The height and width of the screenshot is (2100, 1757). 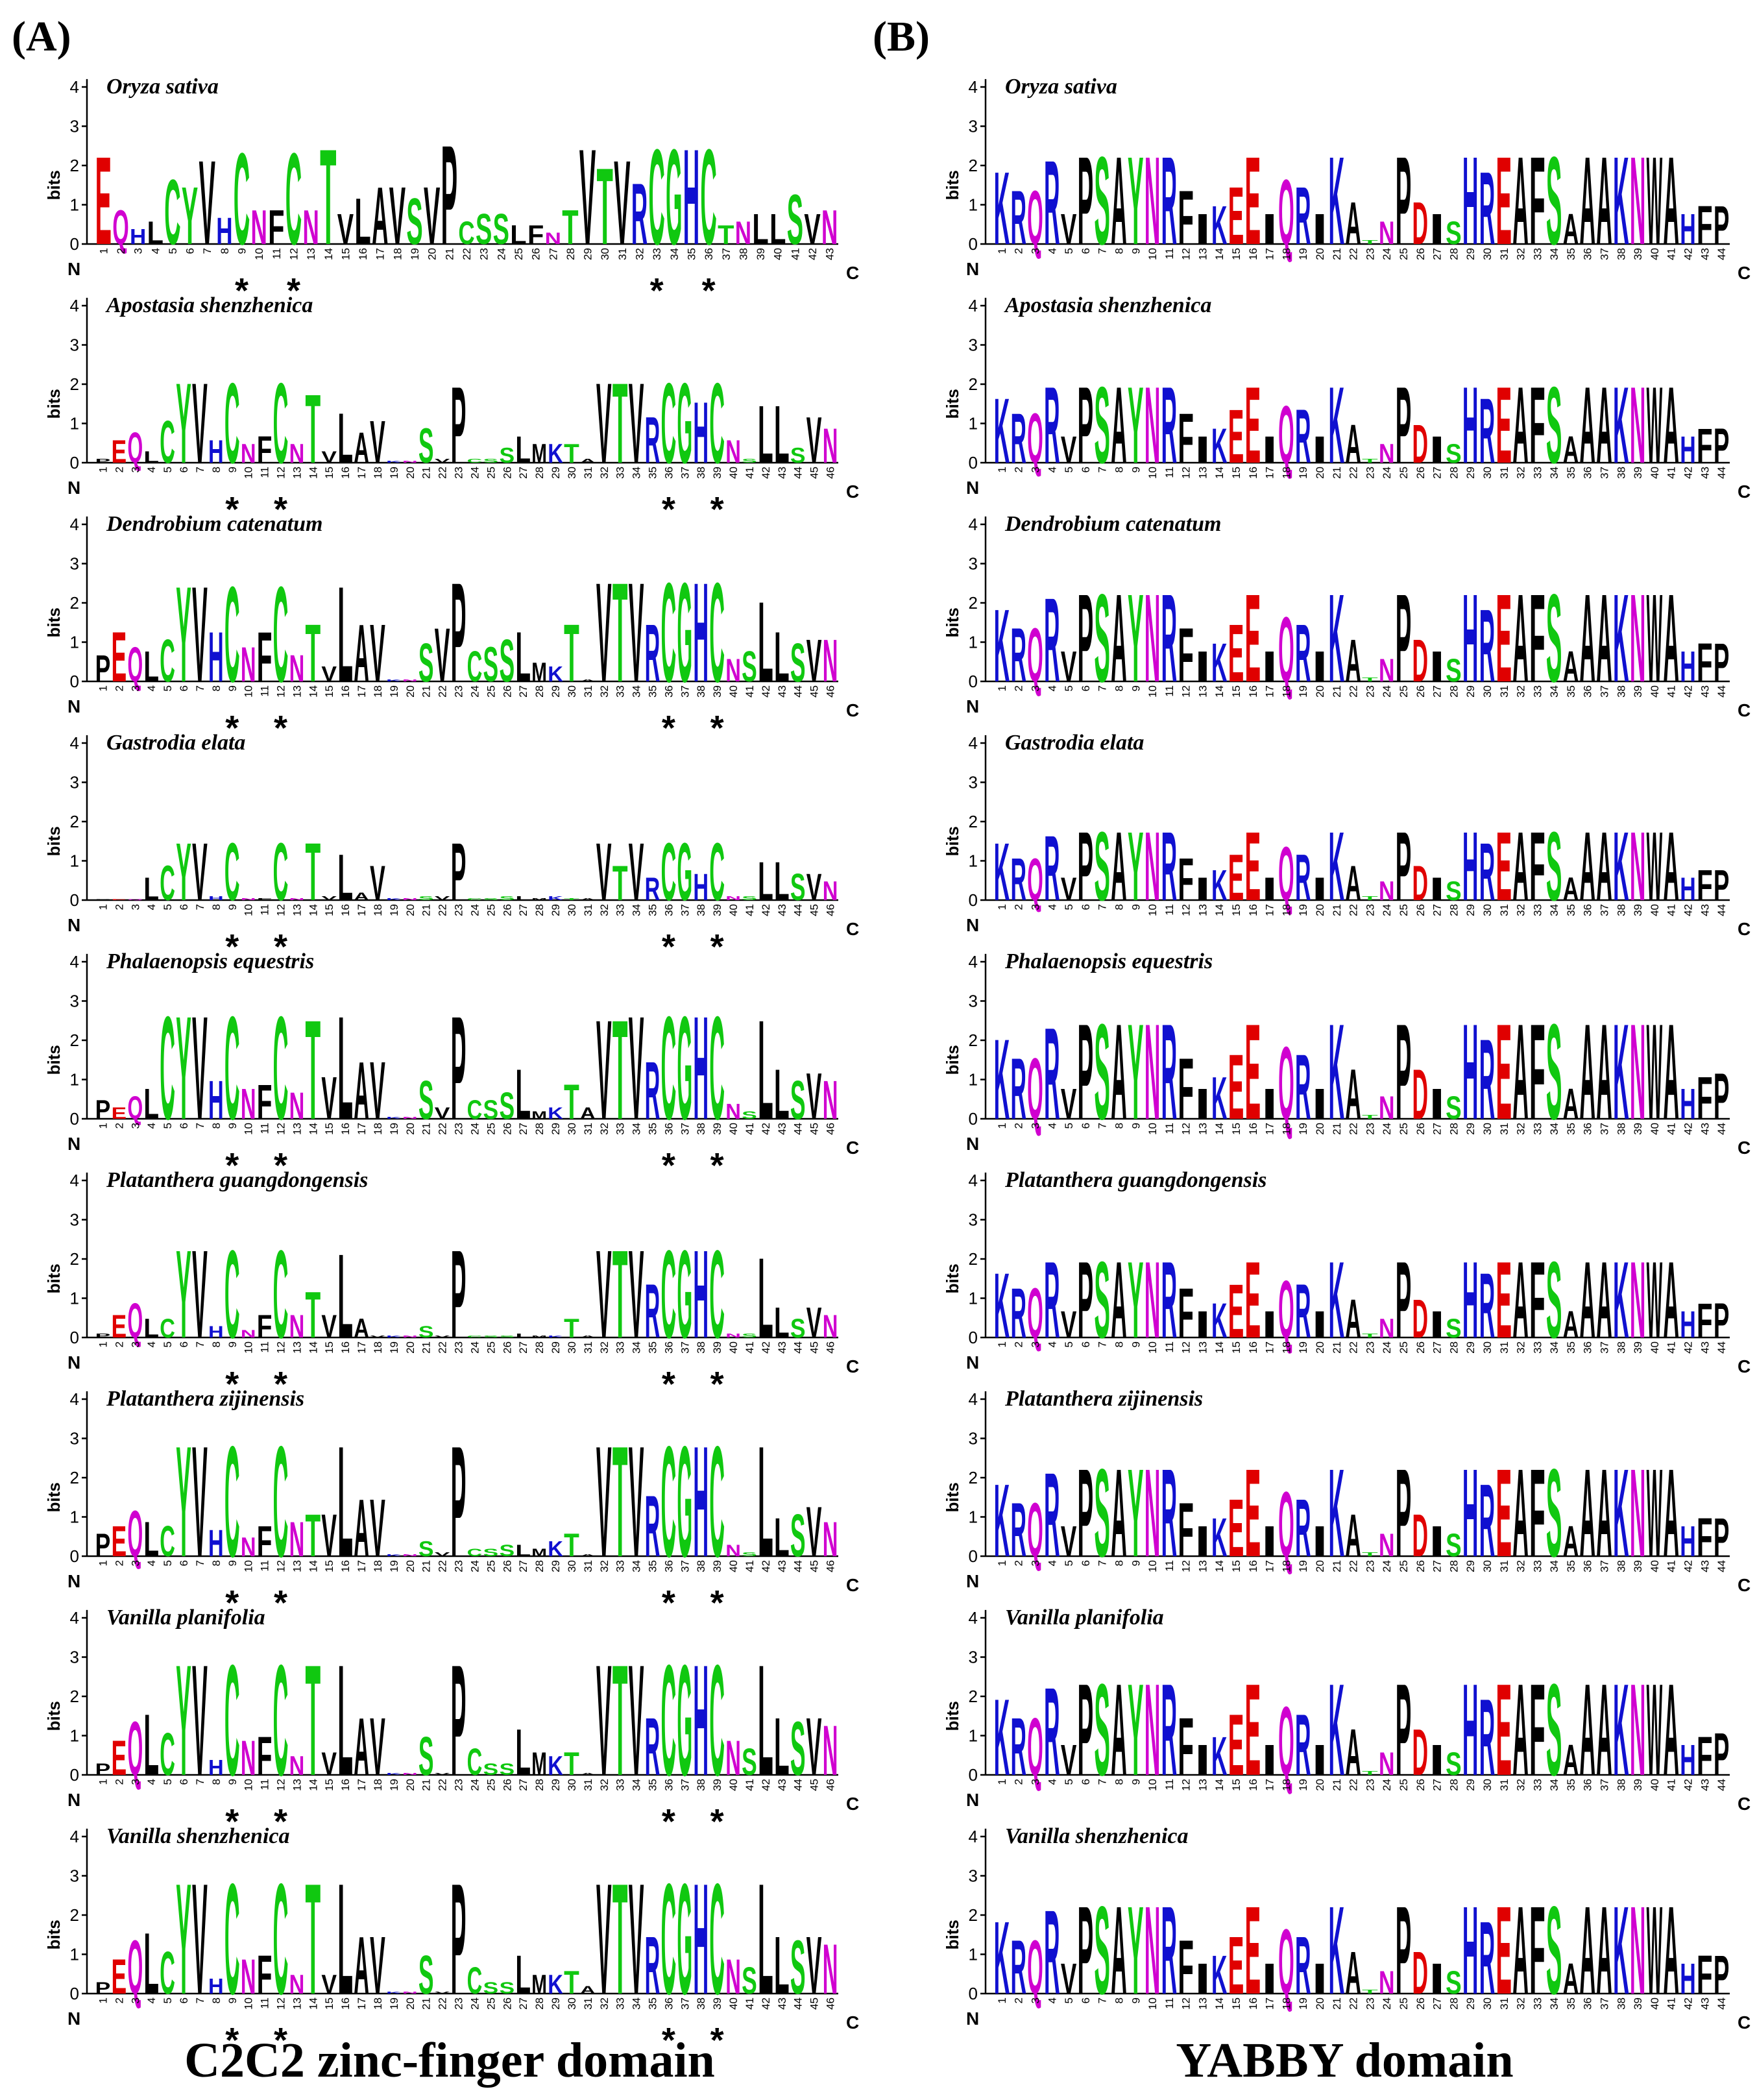 I want to click on position-label: 11, so click(x=265, y=472).